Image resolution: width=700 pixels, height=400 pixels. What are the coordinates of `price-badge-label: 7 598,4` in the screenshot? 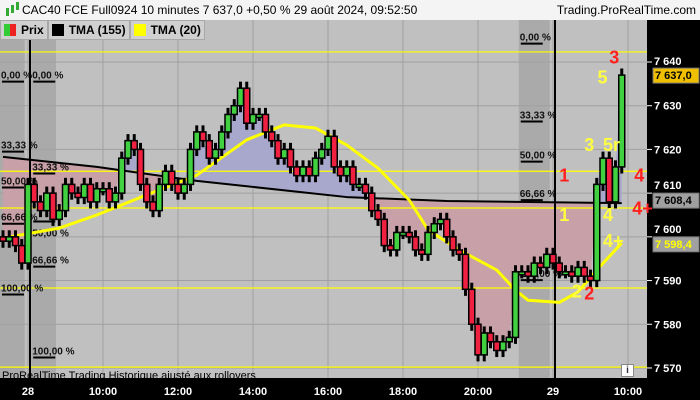 It's located at (674, 245).